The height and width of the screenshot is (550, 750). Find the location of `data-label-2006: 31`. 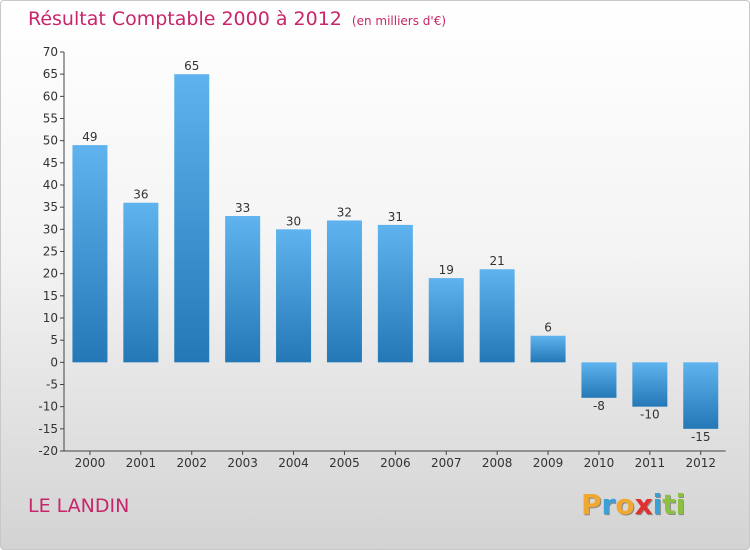

data-label-2006: 31 is located at coordinates (395, 217).